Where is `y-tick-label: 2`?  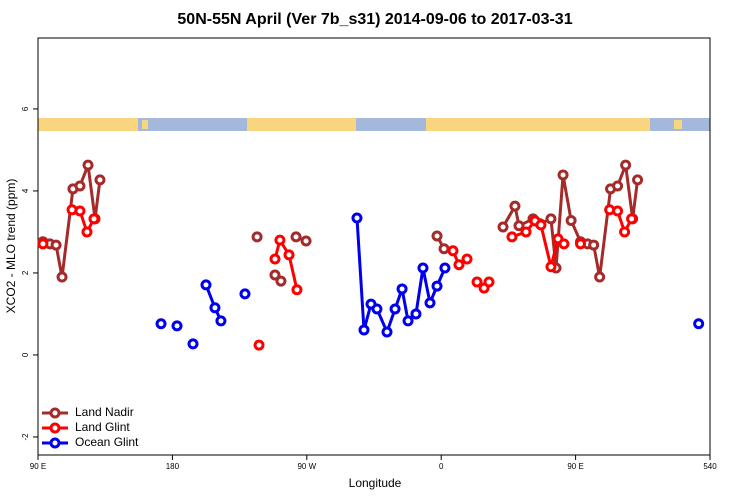 y-tick-label: 2 is located at coordinates (25, 272).